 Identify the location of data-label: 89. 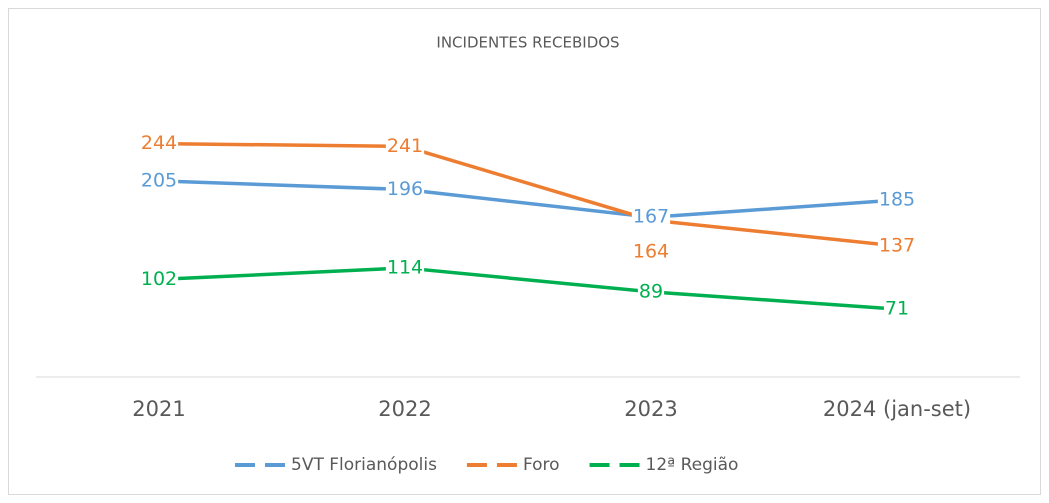
(651, 291).